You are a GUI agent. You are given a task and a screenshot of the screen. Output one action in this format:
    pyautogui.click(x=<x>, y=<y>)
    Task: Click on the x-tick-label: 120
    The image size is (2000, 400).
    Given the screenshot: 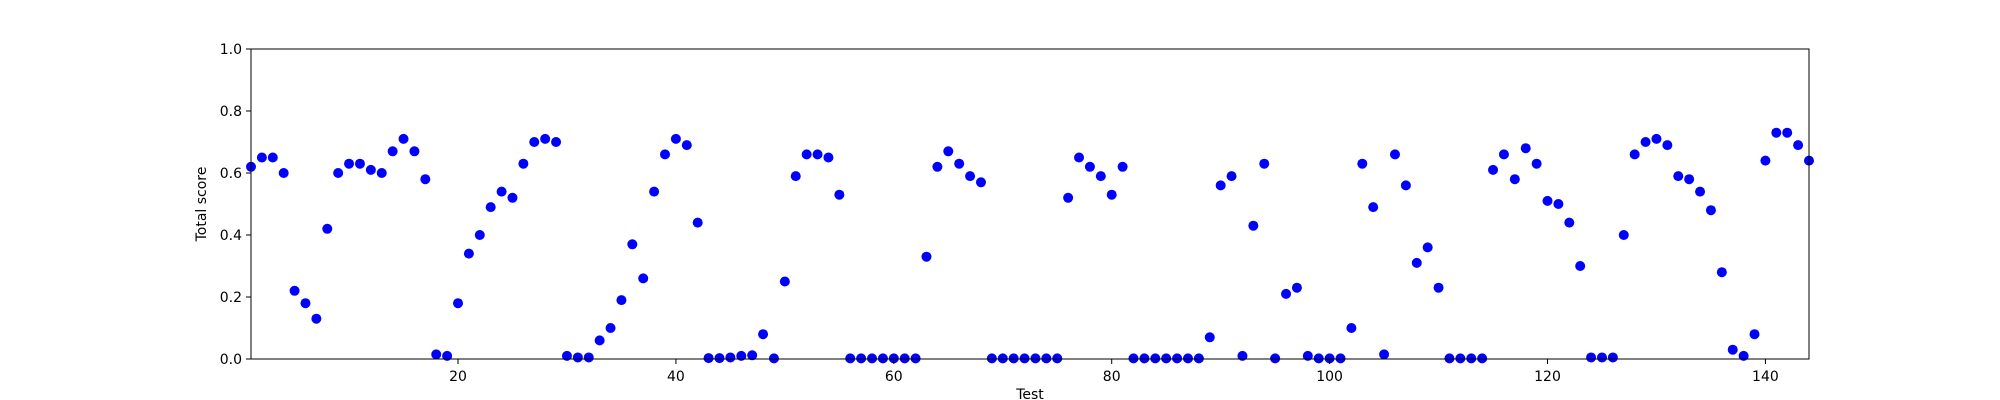 What is the action you would take?
    pyautogui.click(x=1547, y=377)
    